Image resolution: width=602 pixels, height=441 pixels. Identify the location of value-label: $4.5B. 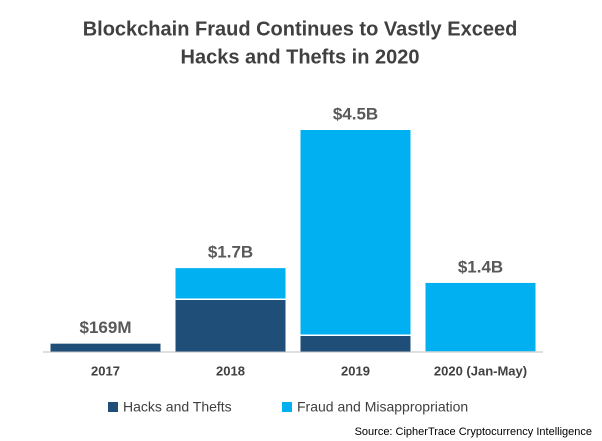
(355, 113).